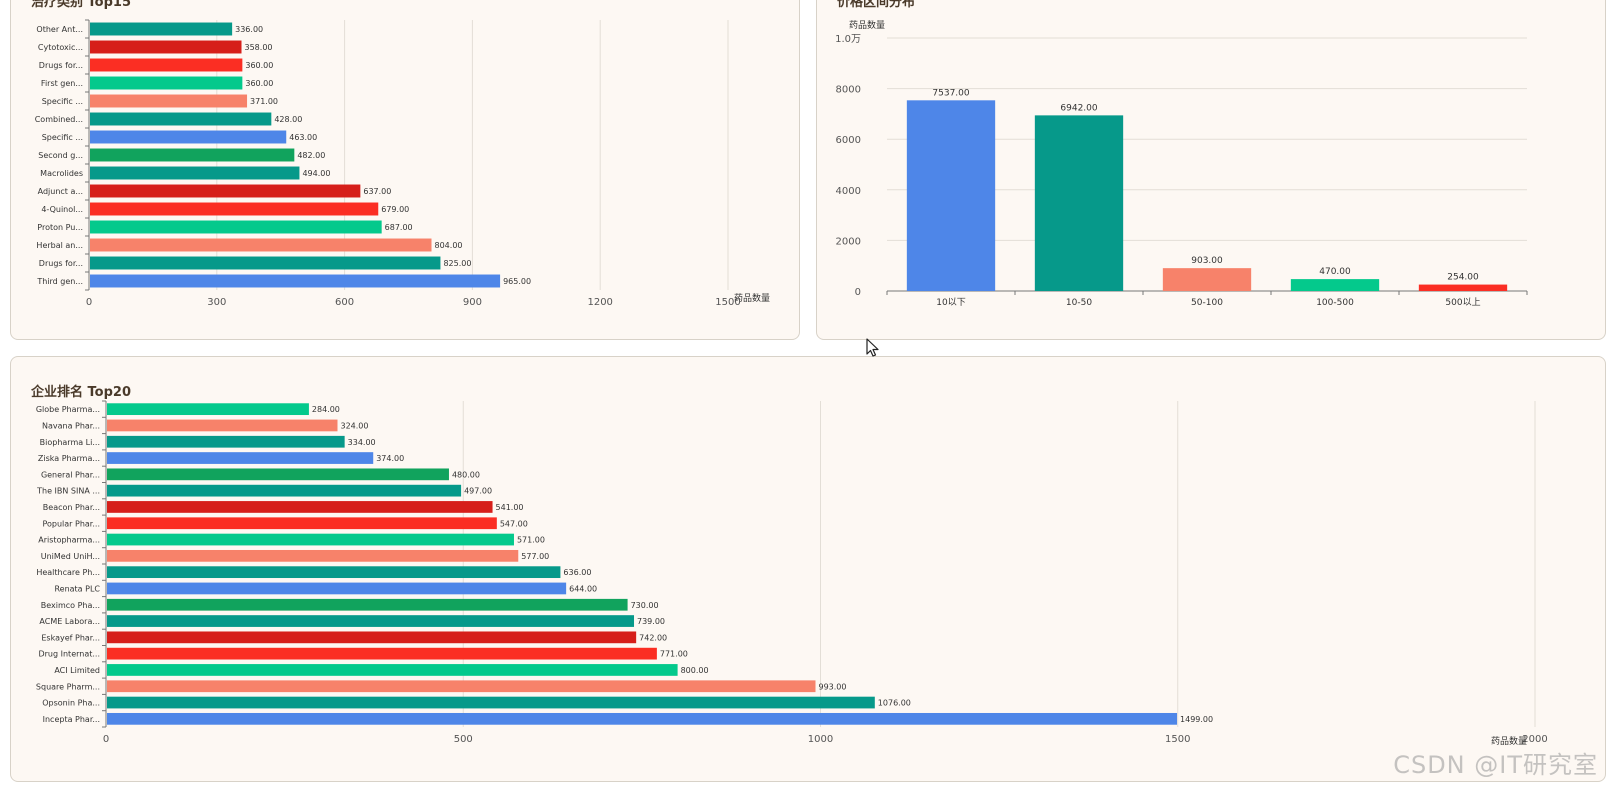 This screenshot has height=798, width=1620. What do you see at coordinates (466, 474) in the screenshot?
I see `data-label: 480.00` at bounding box center [466, 474].